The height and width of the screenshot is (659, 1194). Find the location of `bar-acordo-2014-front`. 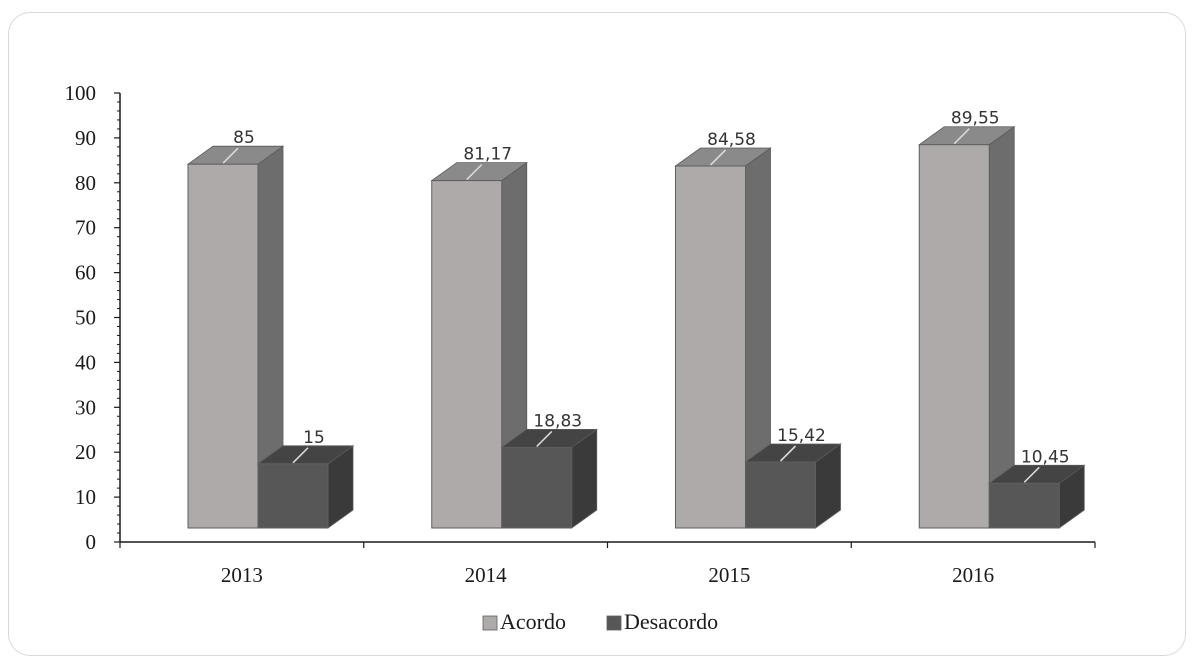

bar-acordo-2014-front is located at coordinates (467, 354).